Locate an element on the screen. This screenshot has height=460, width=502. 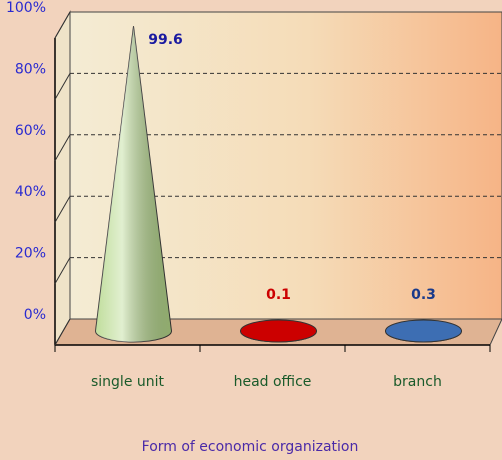
x-tick-label: branch is located at coordinates (417, 382).